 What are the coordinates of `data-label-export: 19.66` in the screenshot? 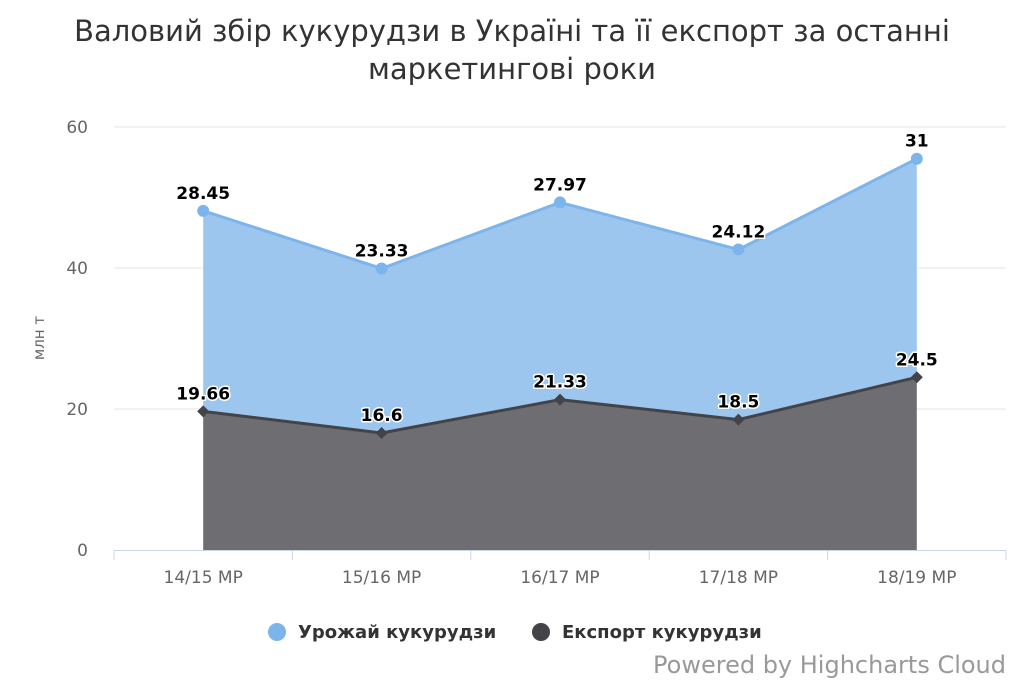 It's located at (203, 394).